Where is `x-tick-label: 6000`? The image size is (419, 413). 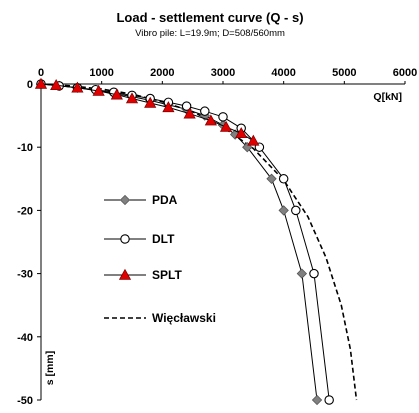
x-tick-label: 6000 is located at coordinates (405, 73).